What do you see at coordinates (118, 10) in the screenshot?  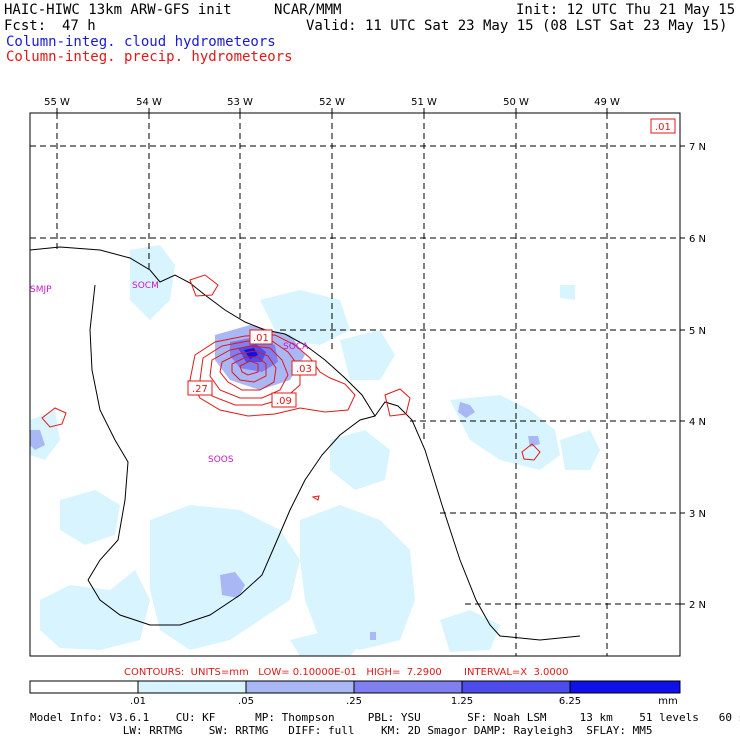 I see `model-title: HAIC-HIWC 13km ARW-GFS init` at bounding box center [118, 10].